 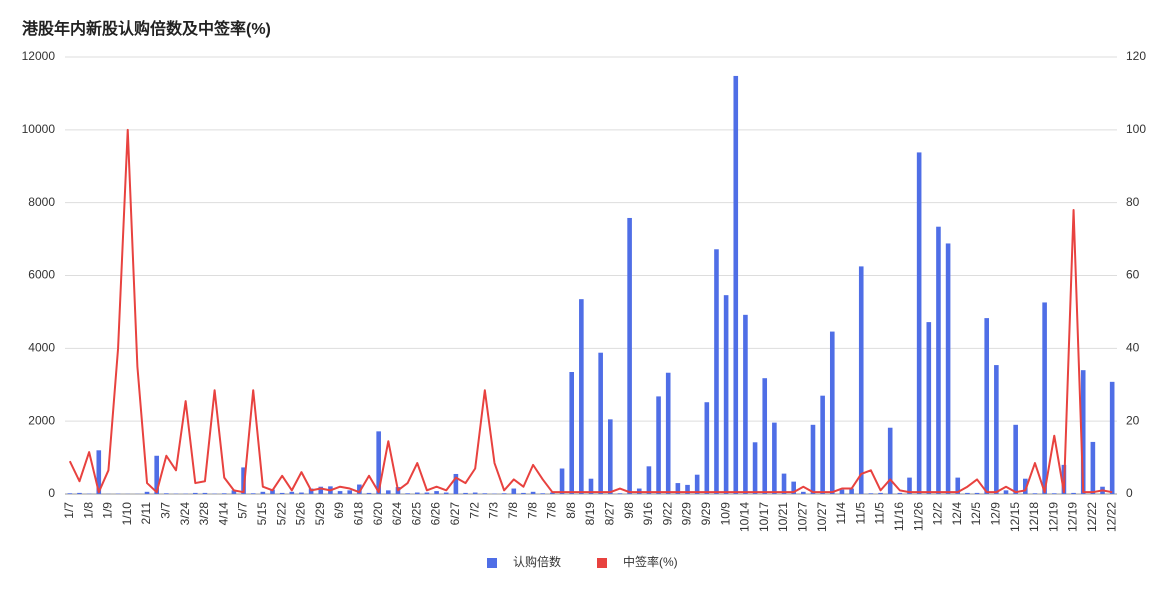 I want to click on chart-title: 港股年内新股认购倍数及中签率(%), so click(x=146, y=28).